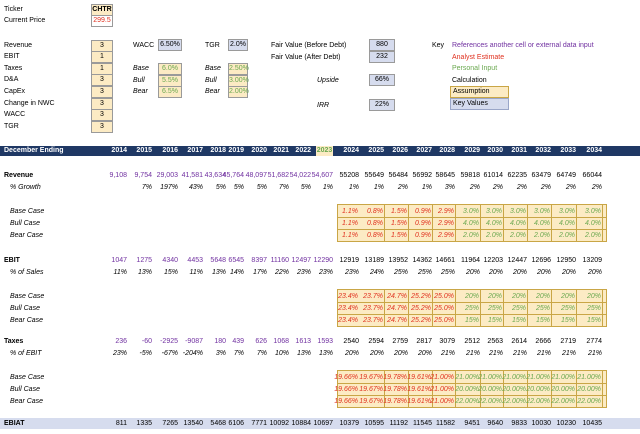  Describe the element at coordinates (422, 260) in the screenshot. I see `ebit-cell: 14362` at that location.